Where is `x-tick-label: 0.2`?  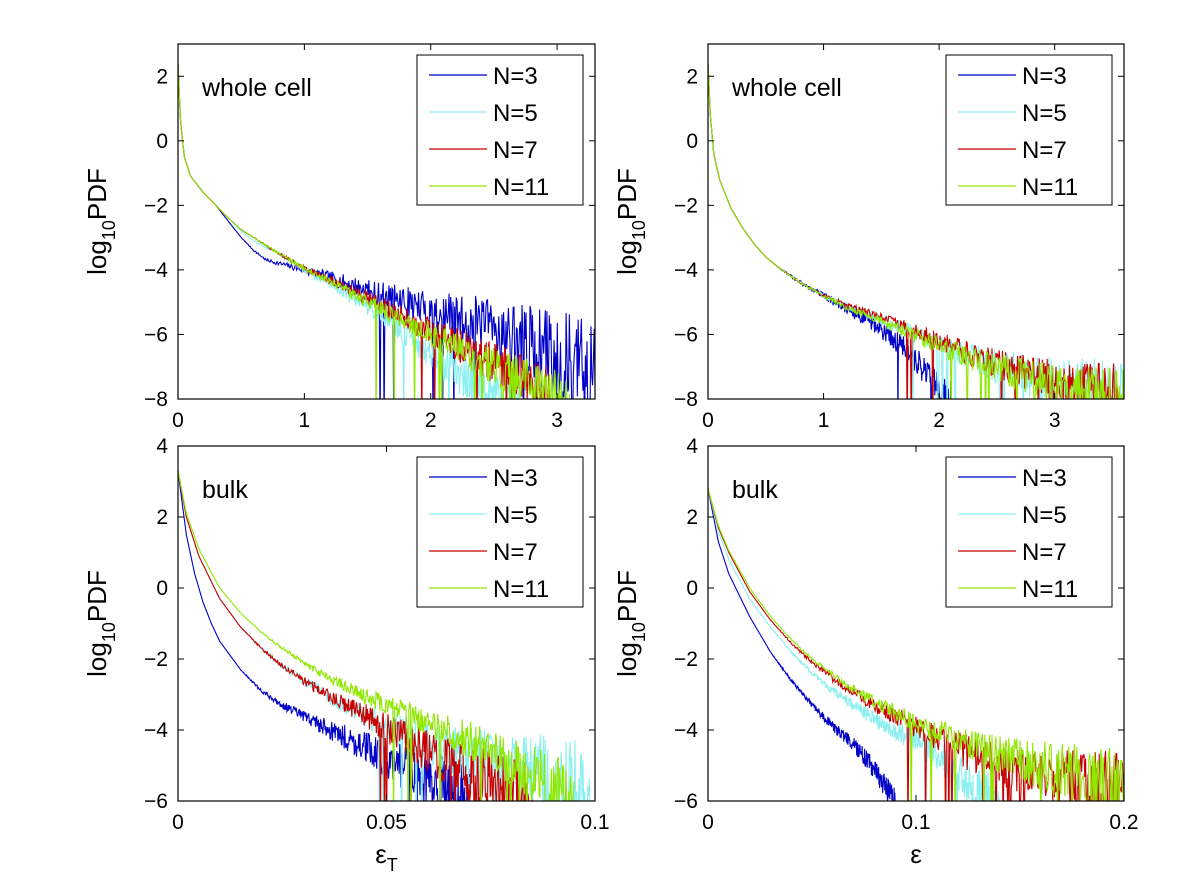 x-tick-label: 0.2 is located at coordinates (1123, 822).